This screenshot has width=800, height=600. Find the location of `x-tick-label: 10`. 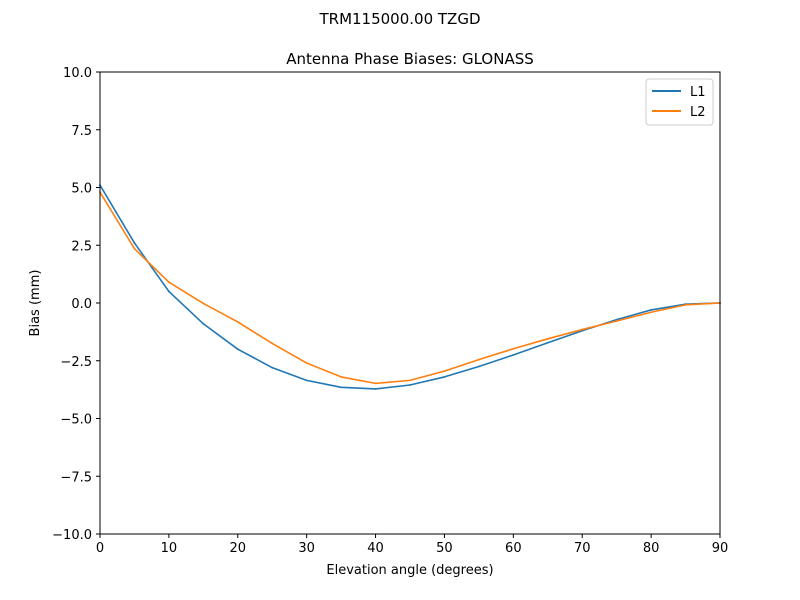

x-tick-label: 10 is located at coordinates (169, 548).